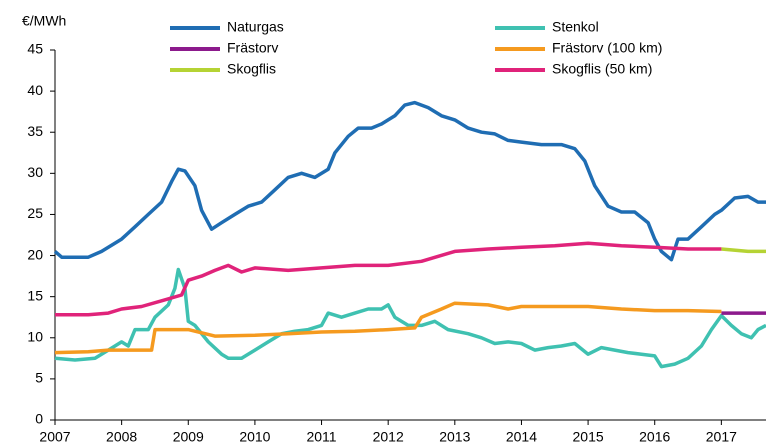 Image resolution: width=766 pixels, height=448 pixels. What do you see at coordinates (54, 437) in the screenshot?
I see `x-tick-label: 2007` at bounding box center [54, 437].